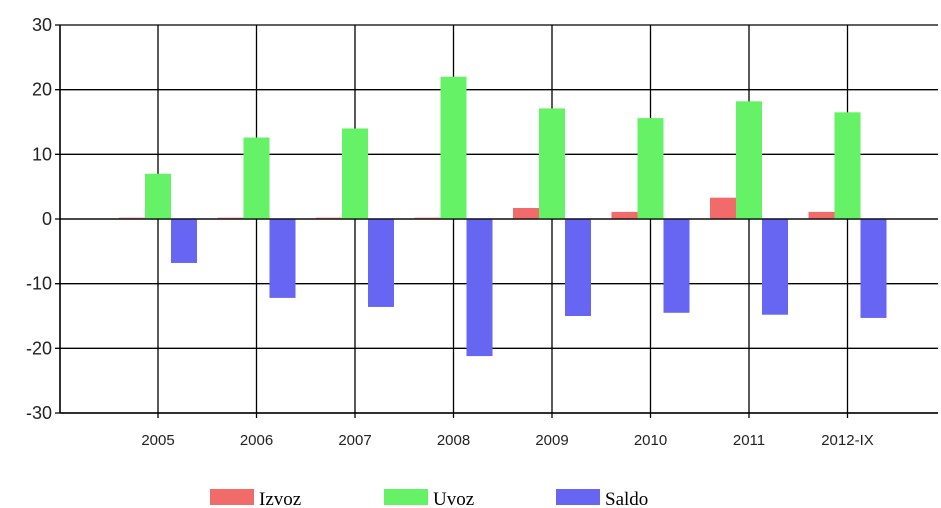  I want to click on y-tick-label: -10, so click(39, 284).